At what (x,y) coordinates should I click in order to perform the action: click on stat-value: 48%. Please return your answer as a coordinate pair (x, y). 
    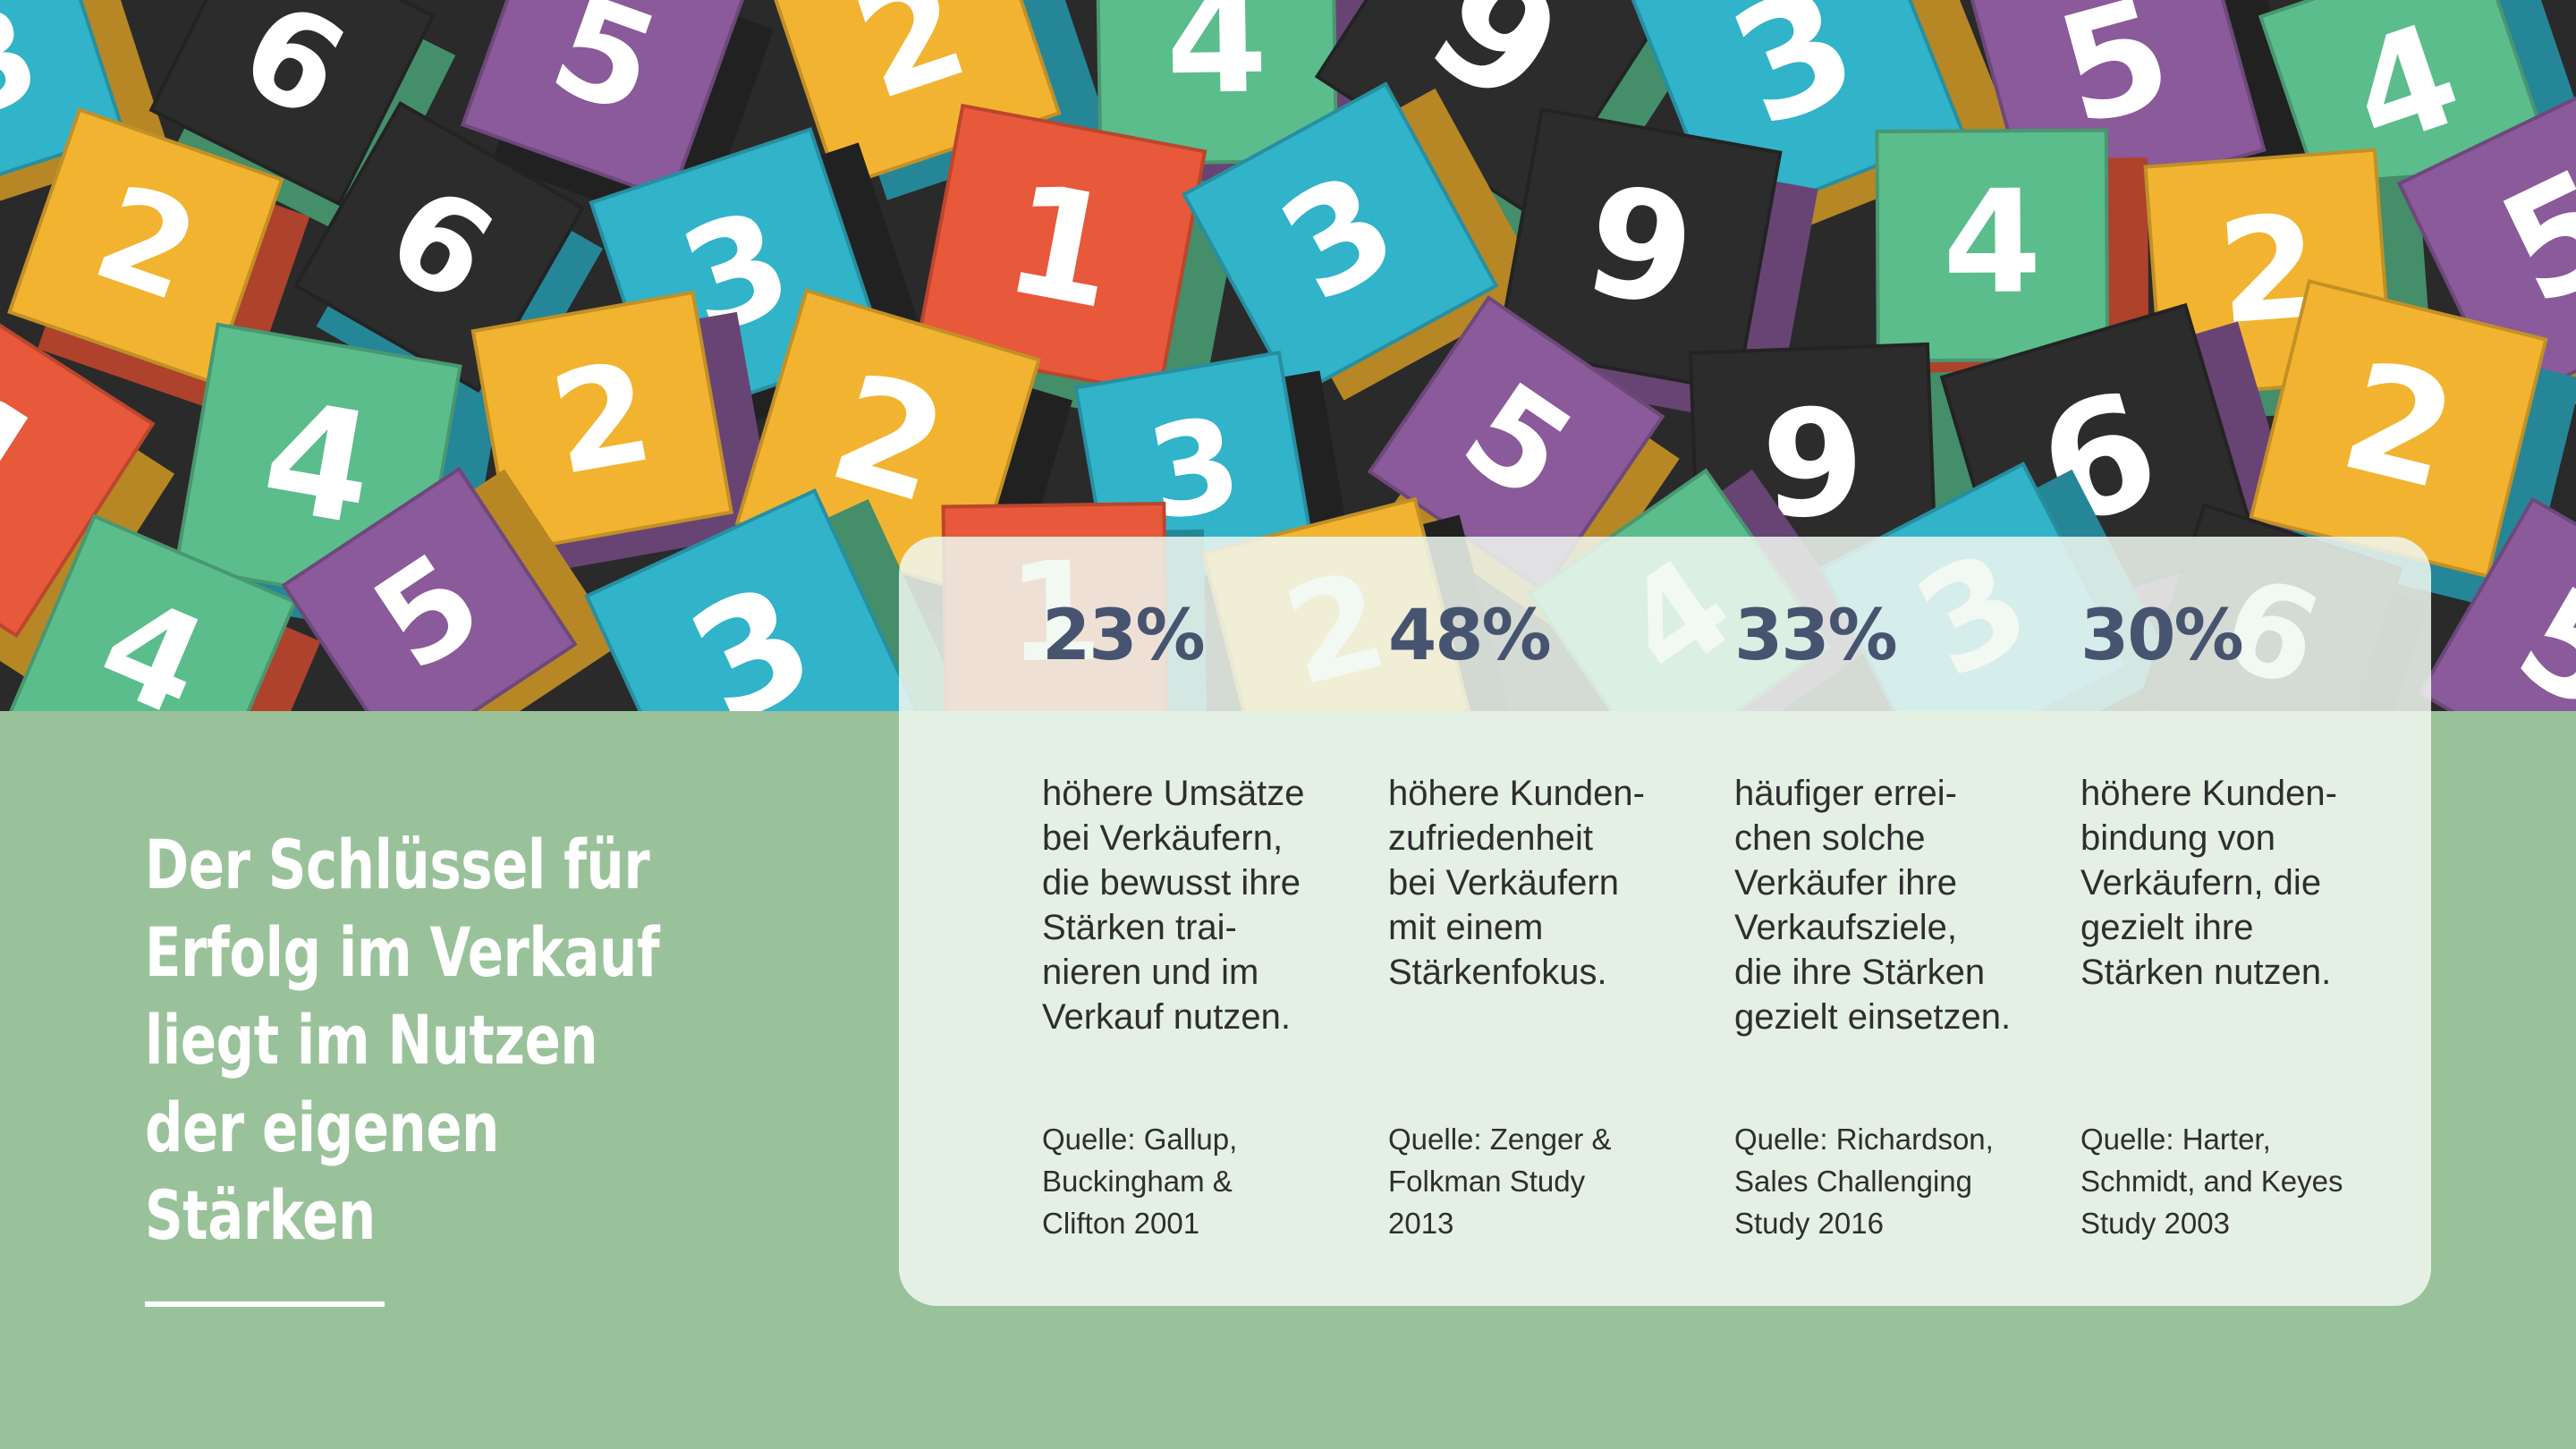
    Looking at the image, I should click on (1470, 636).